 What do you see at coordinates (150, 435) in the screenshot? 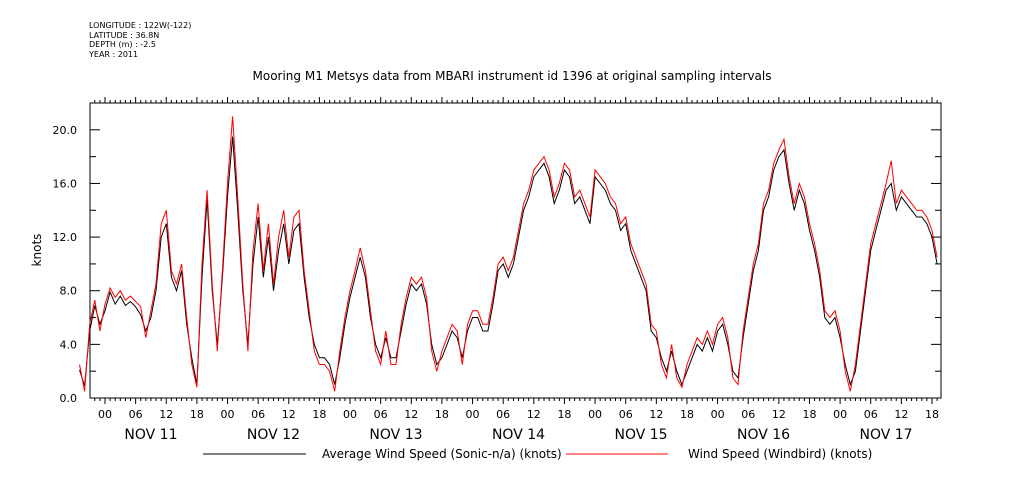
I see `x-day-label: NOV 11` at bounding box center [150, 435].